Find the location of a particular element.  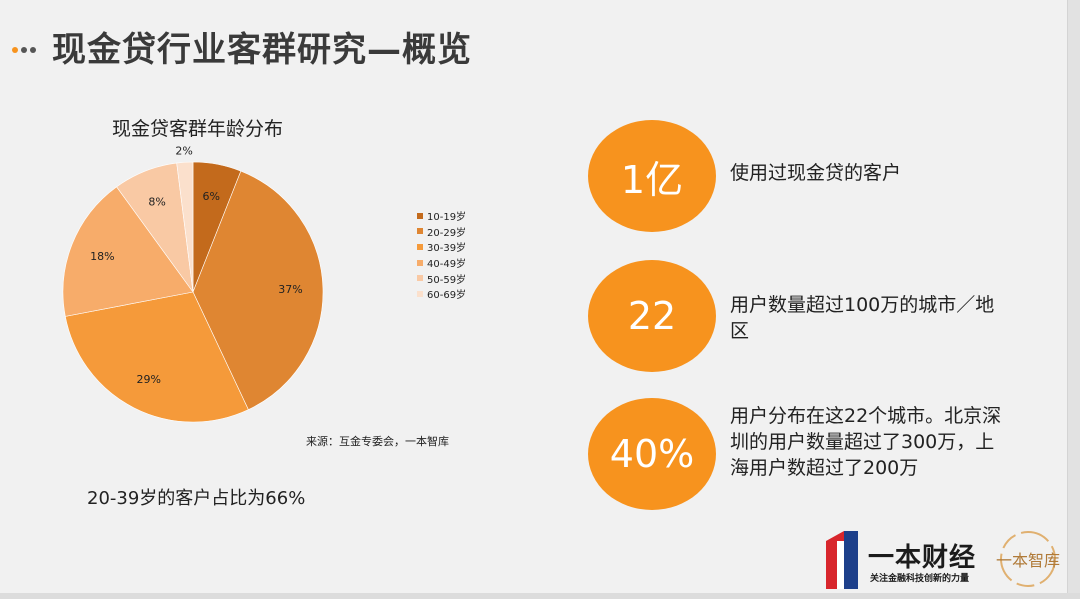

stat-circle-share: 40% is located at coordinates (652, 454).